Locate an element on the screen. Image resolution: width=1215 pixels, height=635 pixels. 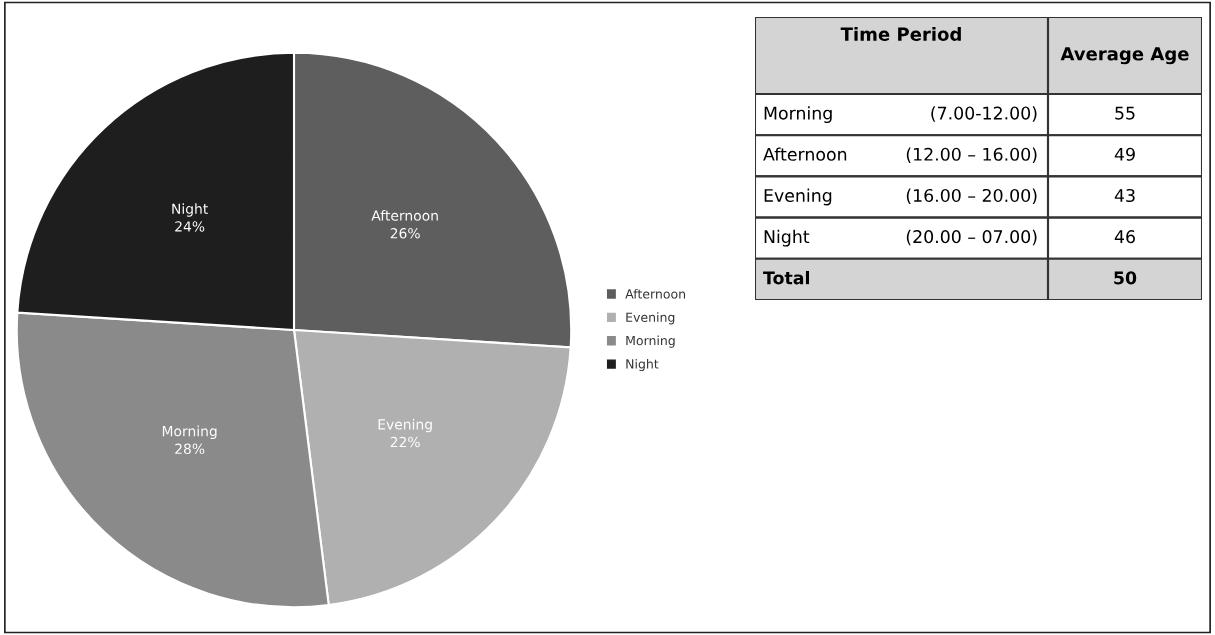
text: (20.00 – 07.00) is located at coordinates (971, 237).